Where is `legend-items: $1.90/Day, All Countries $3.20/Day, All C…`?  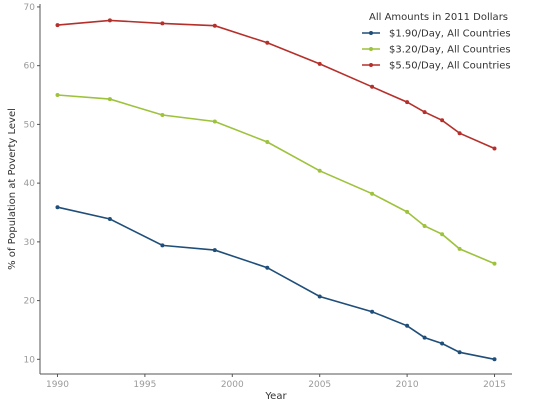 legend-items: $1.90/Day, All Countries $3.20/Day, All C… is located at coordinates (436, 50).